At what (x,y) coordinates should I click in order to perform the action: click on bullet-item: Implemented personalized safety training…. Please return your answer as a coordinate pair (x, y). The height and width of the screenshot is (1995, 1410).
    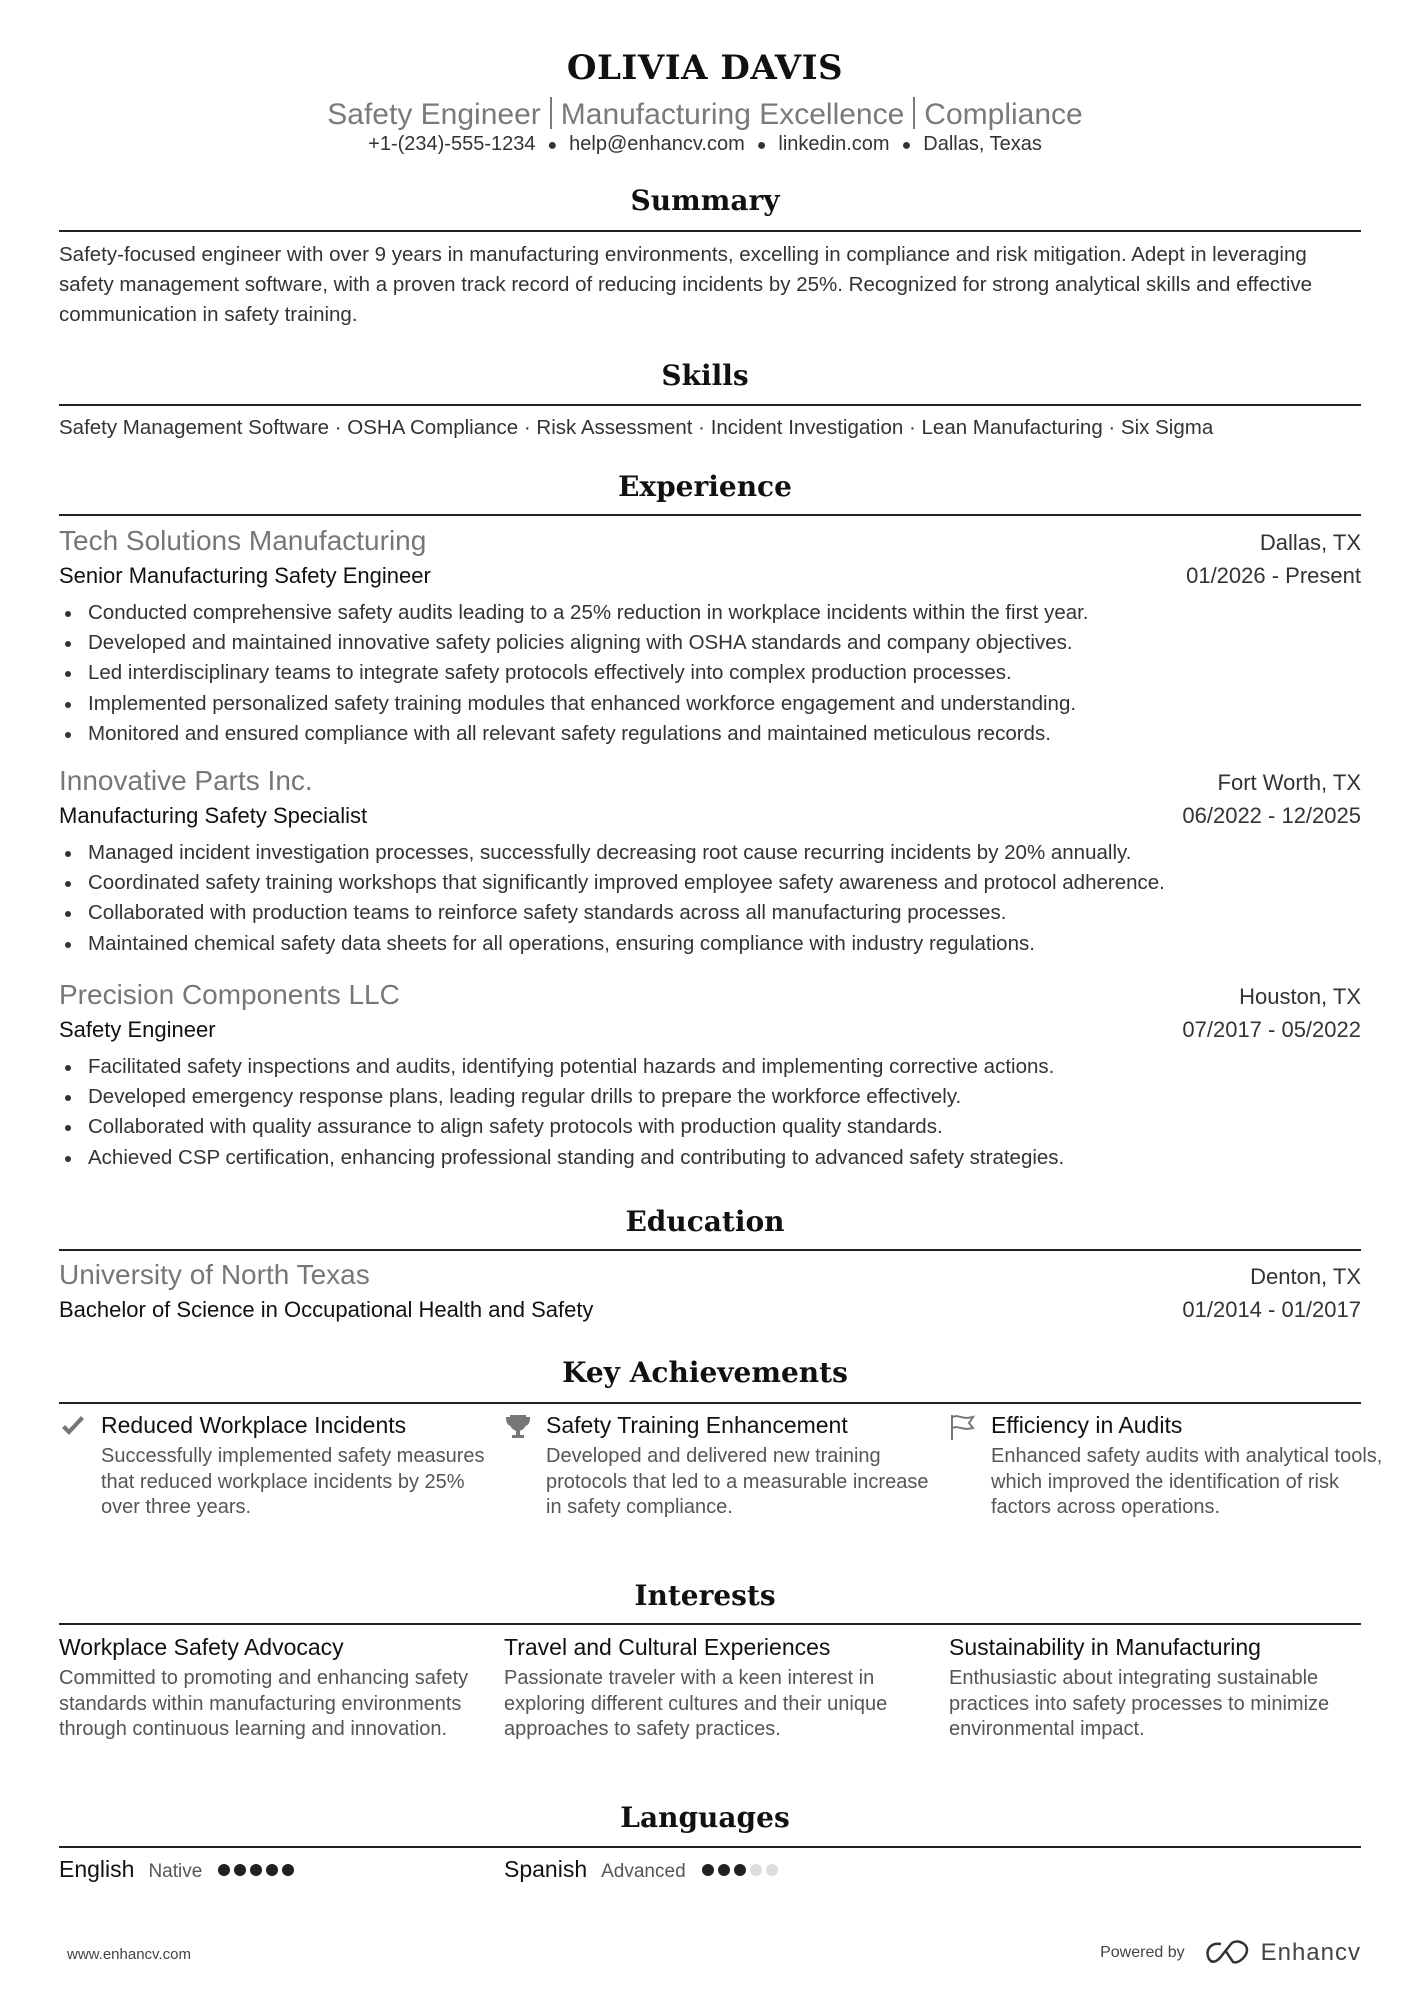
    Looking at the image, I should click on (710, 704).